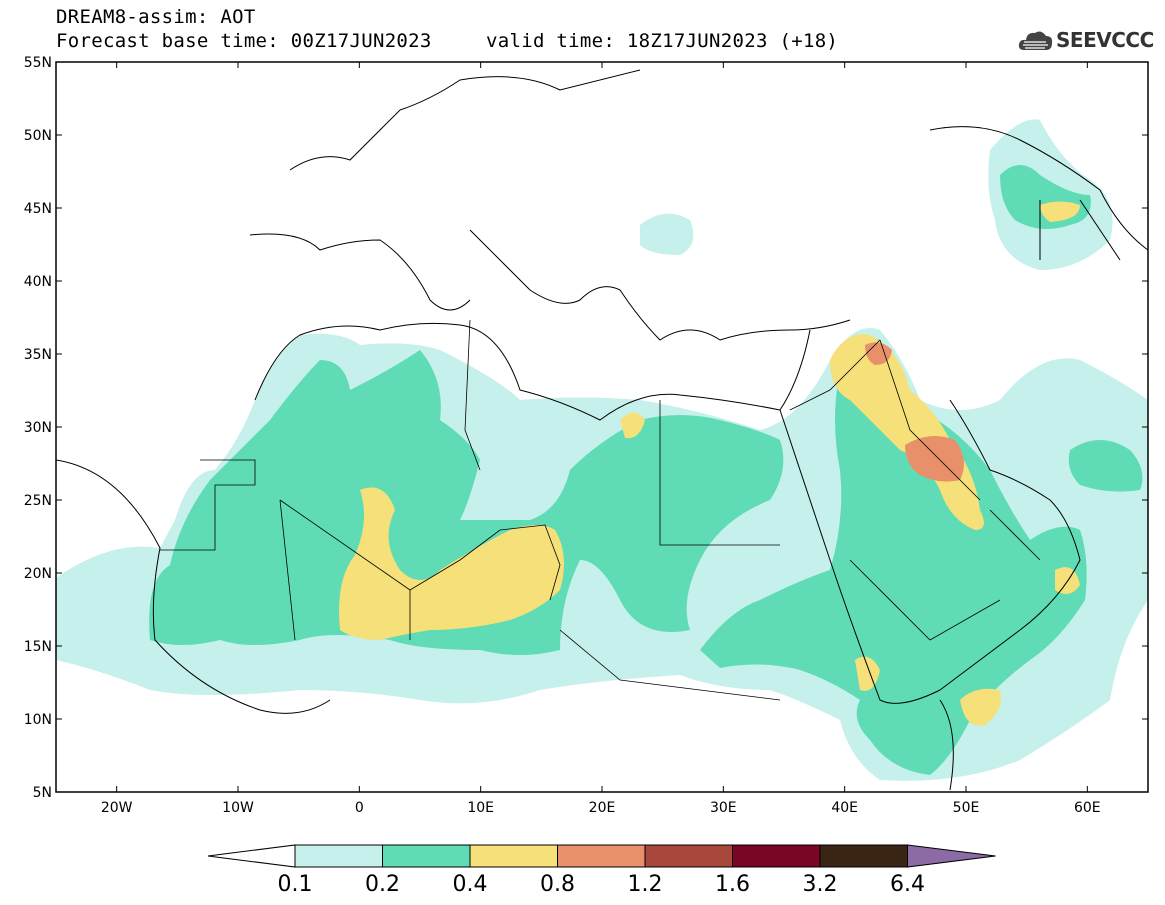  Describe the element at coordinates (38, 355) in the screenshot. I see `lat-tick-label: 35N` at that location.